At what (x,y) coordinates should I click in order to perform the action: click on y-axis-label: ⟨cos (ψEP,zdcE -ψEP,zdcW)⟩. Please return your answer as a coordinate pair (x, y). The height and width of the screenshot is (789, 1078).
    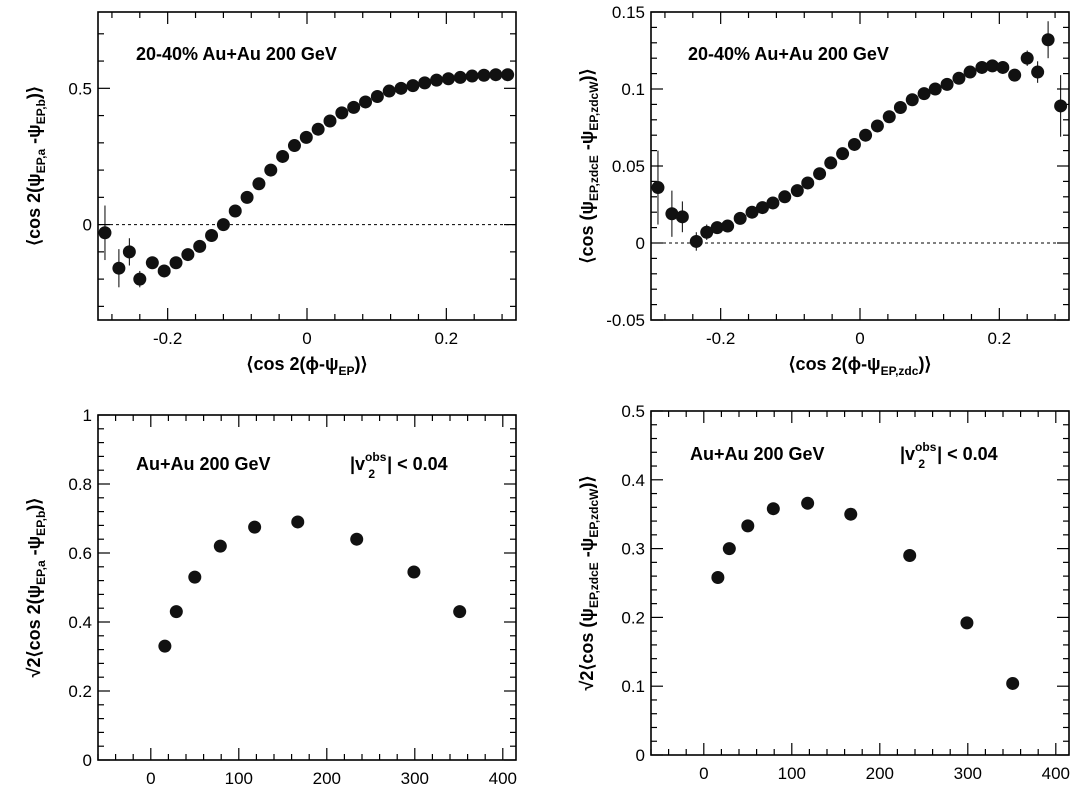
    Looking at the image, I should click on (589, 165).